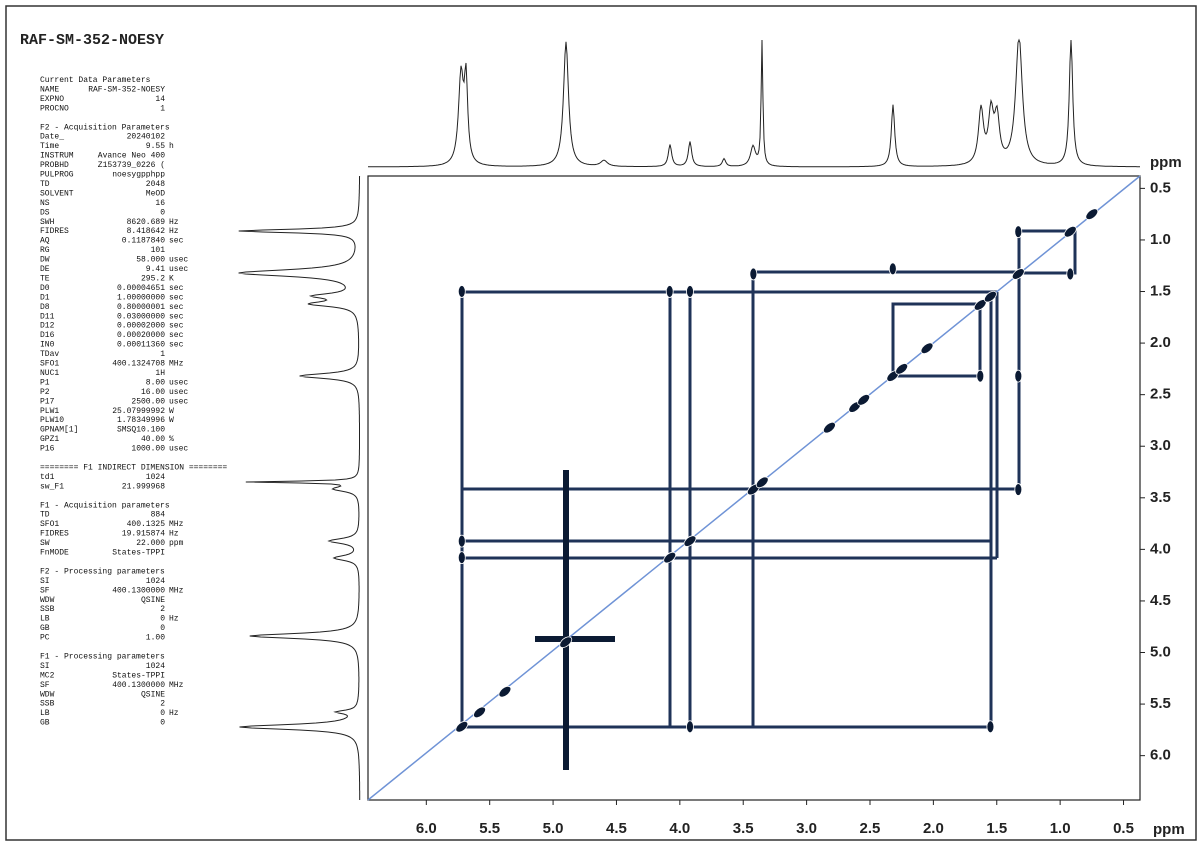 The image size is (1203, 847). What do you see at coordinates (45, 269) in the screenshot?
I see `param-name: DE` at bounding box center [45, 269].